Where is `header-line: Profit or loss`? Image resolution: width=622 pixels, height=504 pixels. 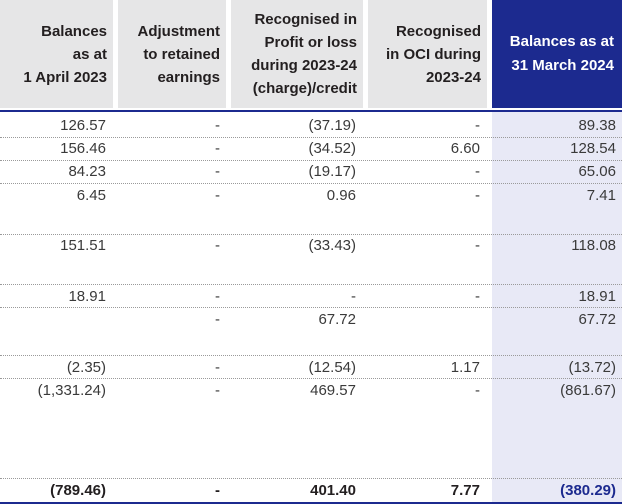
header-line: Profit or loss is located at coordinates (310, 42).